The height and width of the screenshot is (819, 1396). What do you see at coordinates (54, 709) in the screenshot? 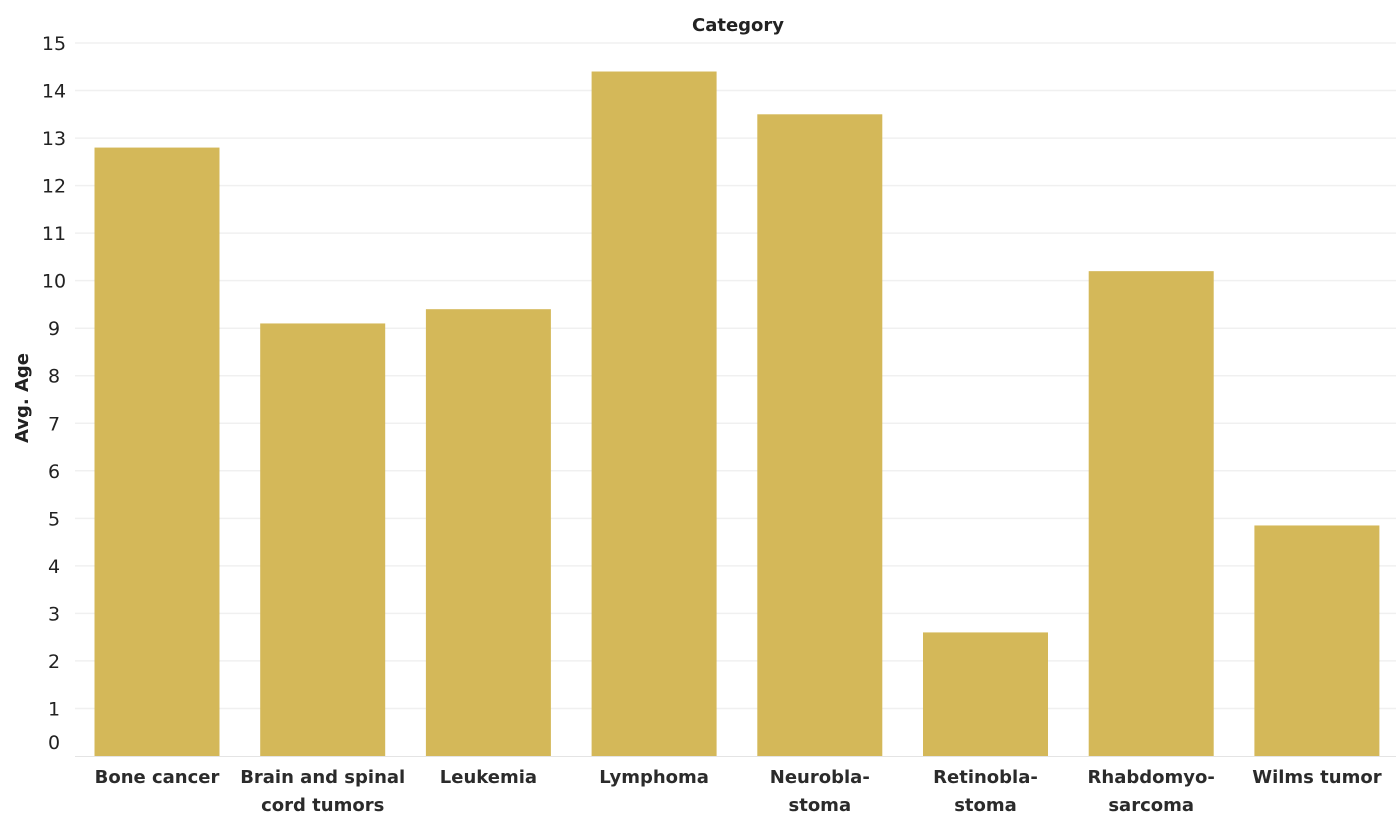
I see `y-tick-label: 1` at bounding box center [54, 709].